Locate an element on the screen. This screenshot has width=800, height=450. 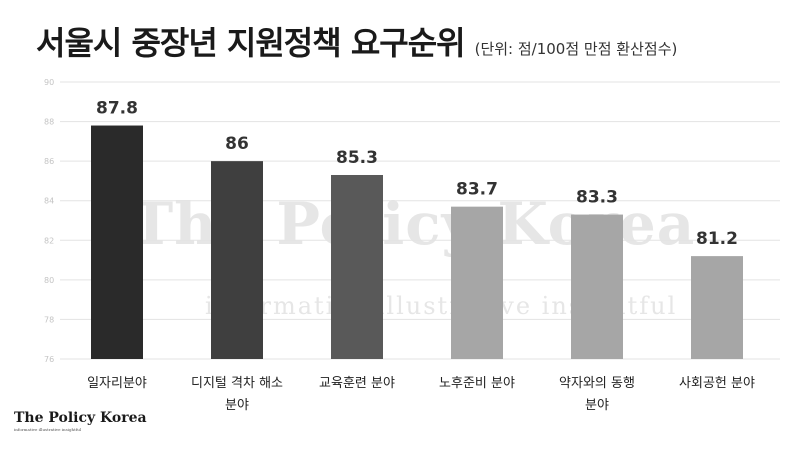
y-tick-label: 86 is located at coordinates (49, 161).